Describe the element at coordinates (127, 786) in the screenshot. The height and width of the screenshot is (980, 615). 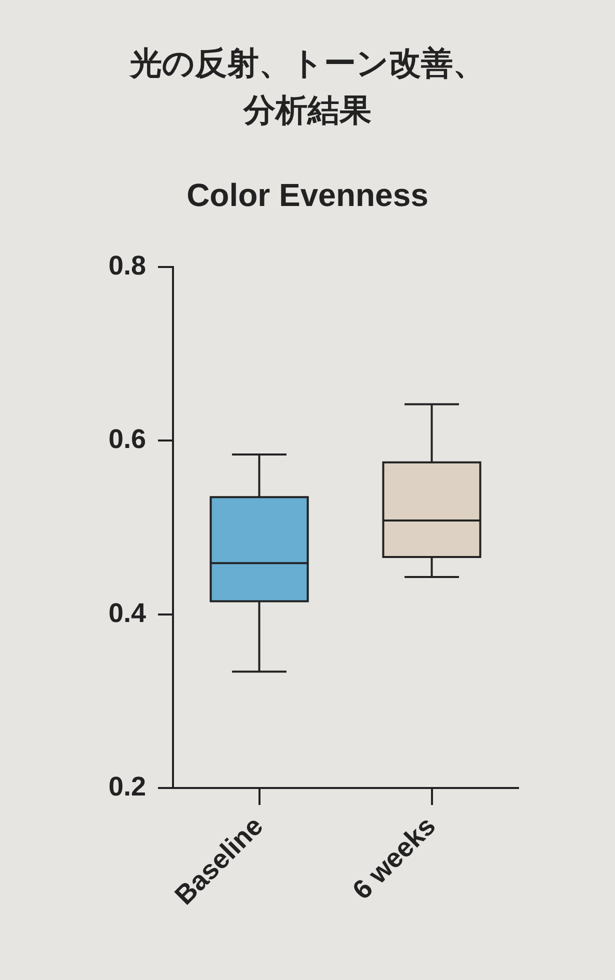
I see `y-tick-label: 0.2` at that location.